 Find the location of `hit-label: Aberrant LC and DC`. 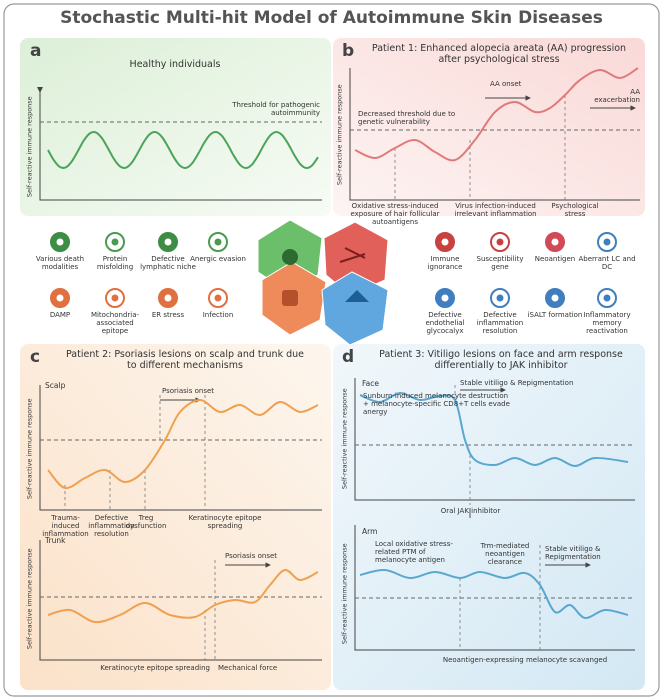

hit-label: Aberrant LC and DC is located at coordinates (607, 263).